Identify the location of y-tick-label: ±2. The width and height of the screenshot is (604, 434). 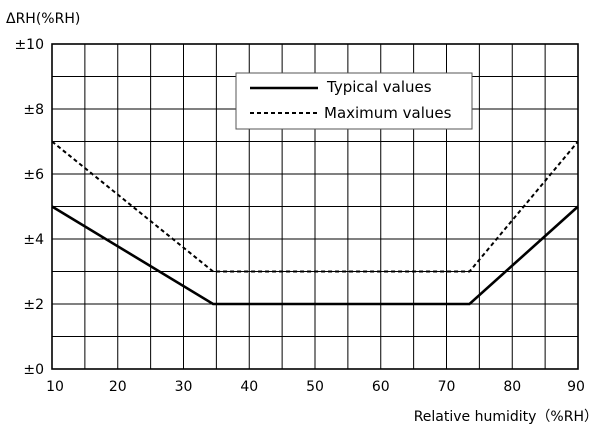
(33, 305).